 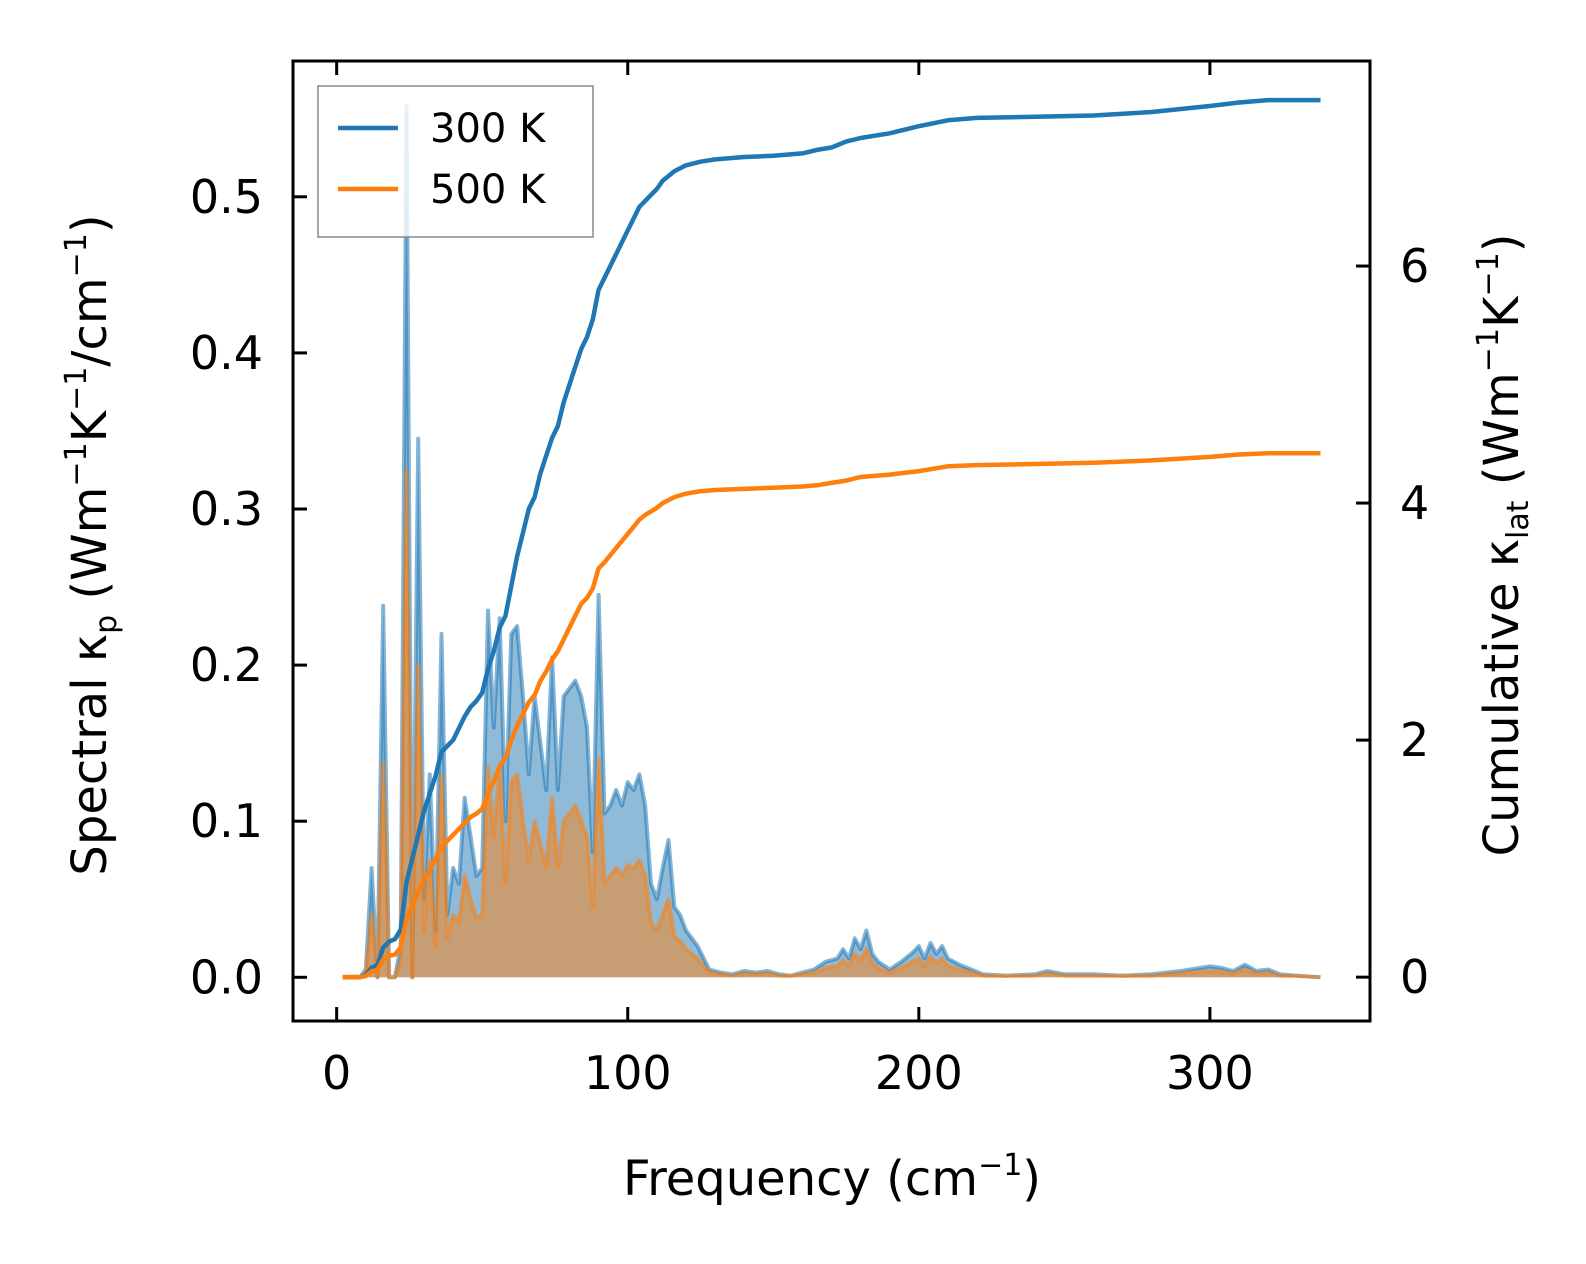 What do you see at coordinates (91, 544) in the screenshot?
I see `y-axis-left-title: Spectral κp (Wm−1K−1/cm−1)` at bounding box center [91, 544].